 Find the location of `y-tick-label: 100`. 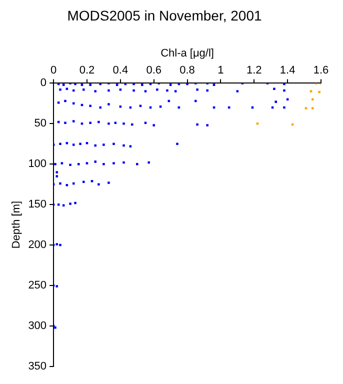

y-tick-label: 100 is located at coordinates (37, 164).